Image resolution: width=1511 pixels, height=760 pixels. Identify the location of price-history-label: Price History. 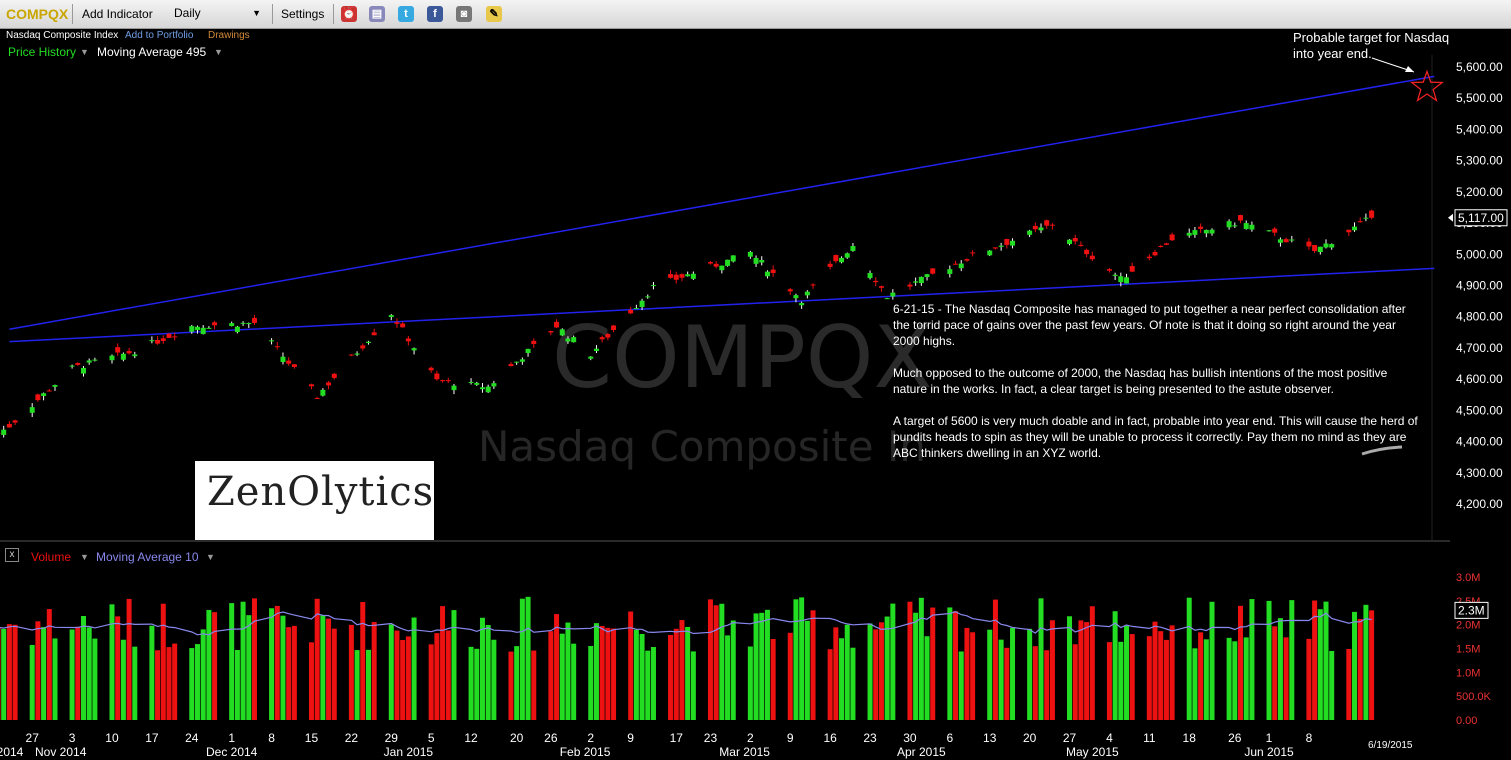
(42, 52).